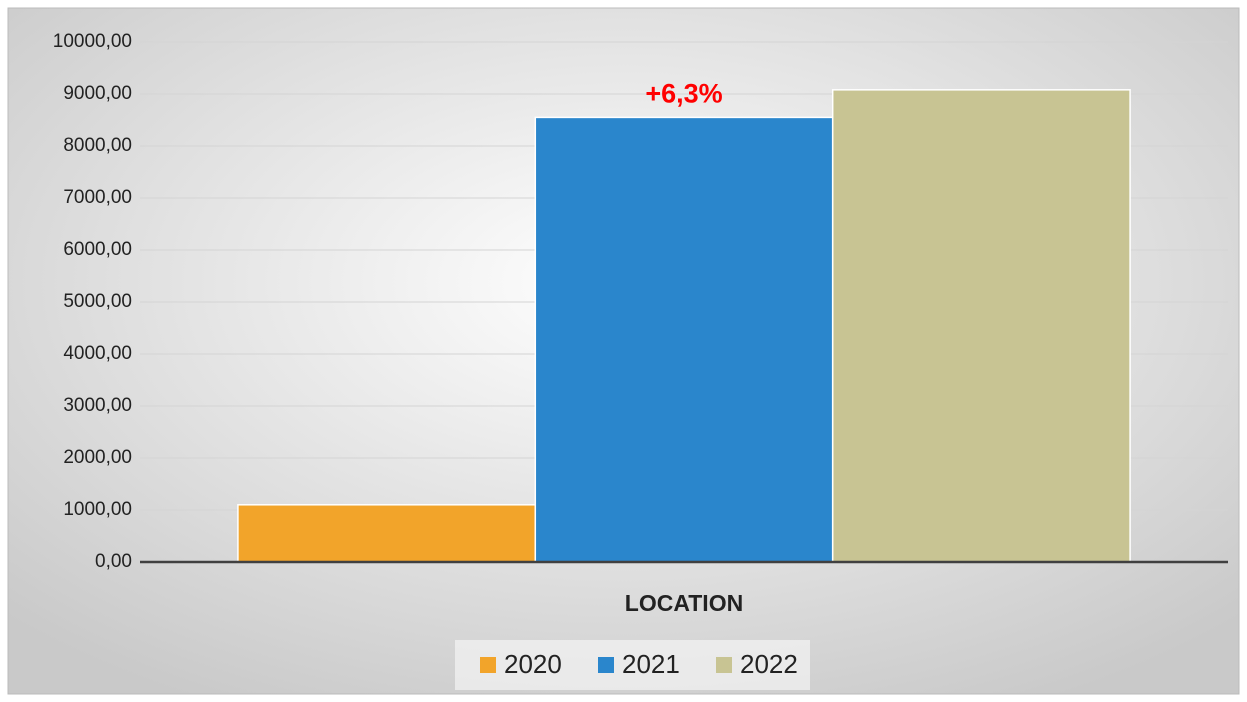  I want to click on y-tick-label: 8000,00, so click(97, 145).